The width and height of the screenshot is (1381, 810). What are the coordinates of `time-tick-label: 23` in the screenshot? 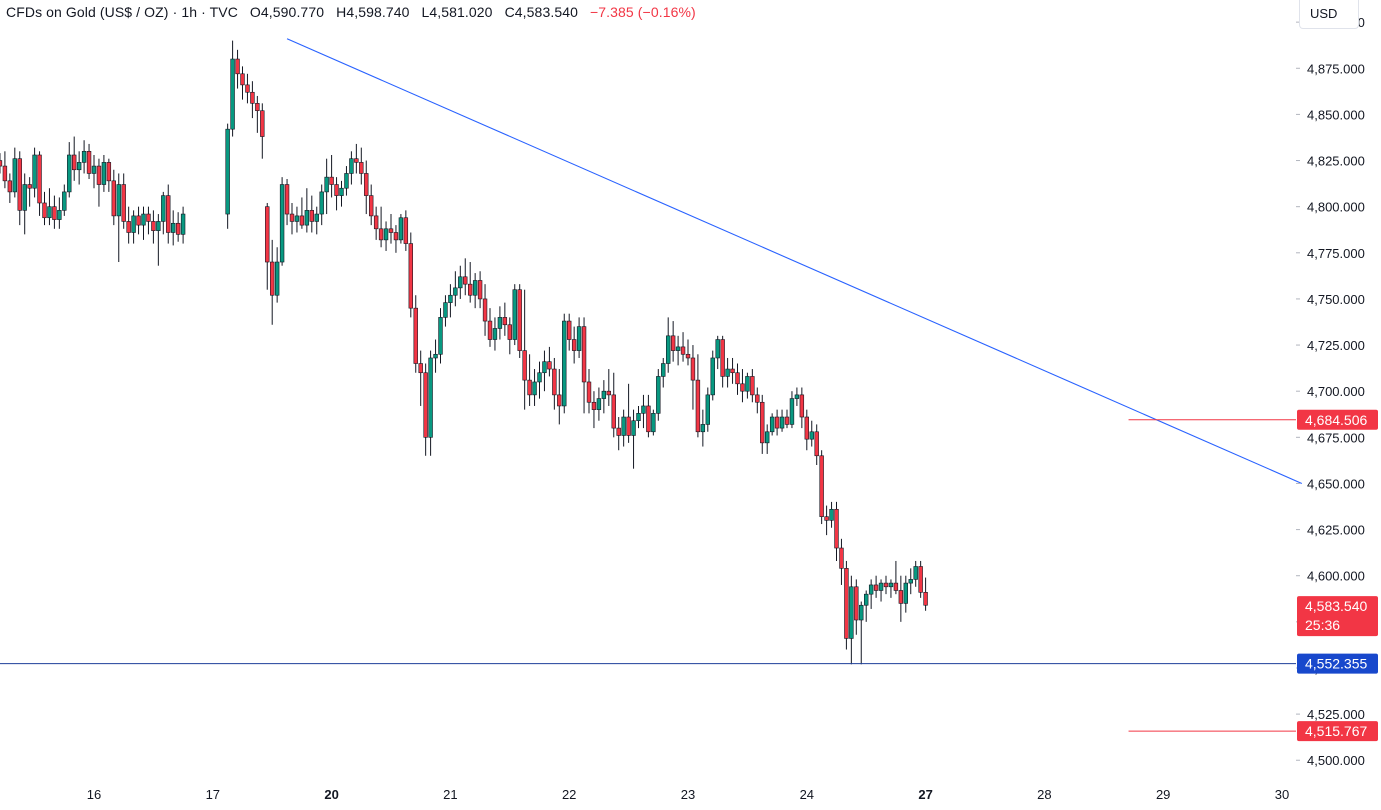 It's located at (688, 794).